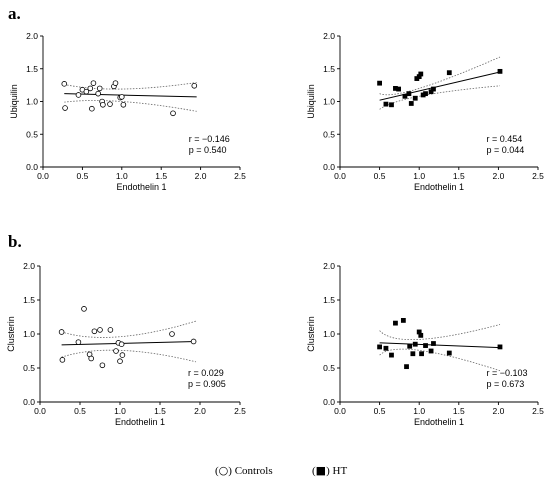 The width and height of the screenshot is (550, 486). Describe the element at coordinates (130, 86) in the screenshot. I see `chart-1-ci-upper` at that location.